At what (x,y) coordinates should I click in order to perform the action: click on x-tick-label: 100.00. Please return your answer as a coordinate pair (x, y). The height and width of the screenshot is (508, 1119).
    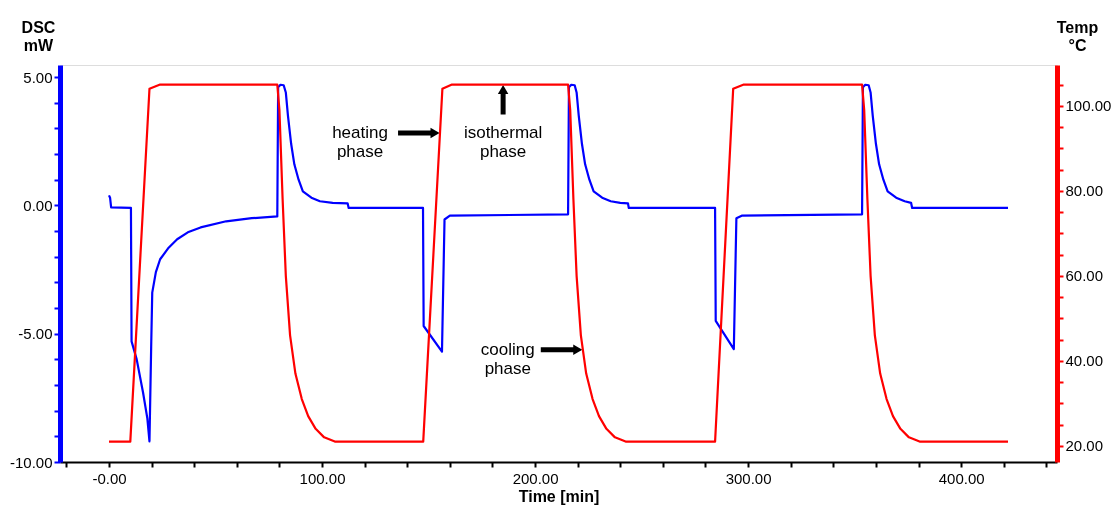
    Looking at the image, I should click on (322, 478).